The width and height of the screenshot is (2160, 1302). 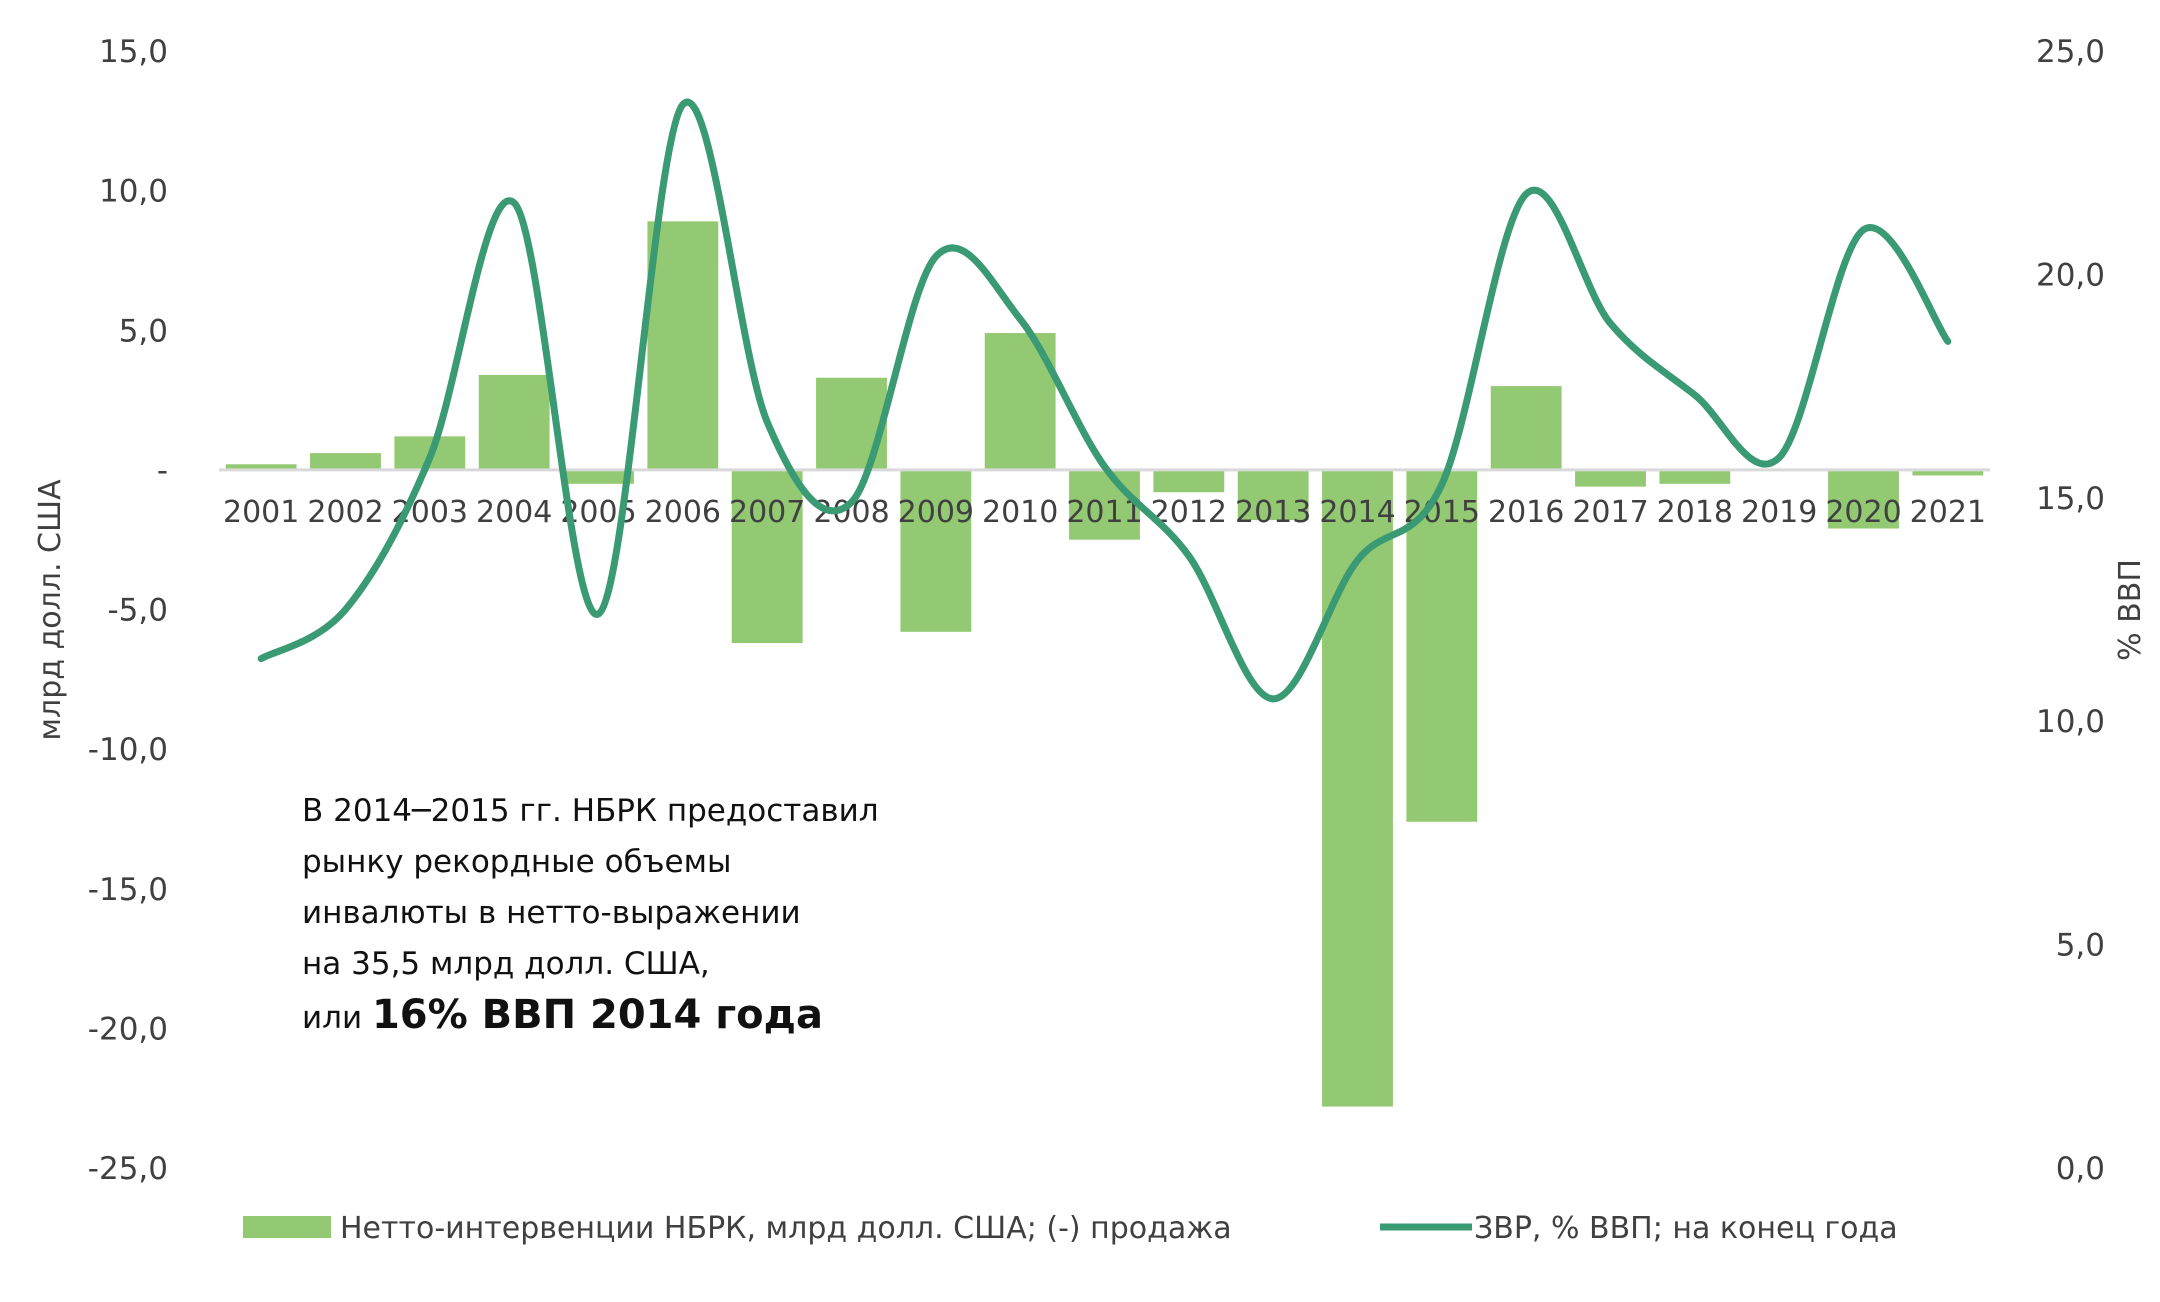 What do you see at coordinates (1357, 788) in the screenshot?
I see `bar-2014` at bounding box center [1357, 788].